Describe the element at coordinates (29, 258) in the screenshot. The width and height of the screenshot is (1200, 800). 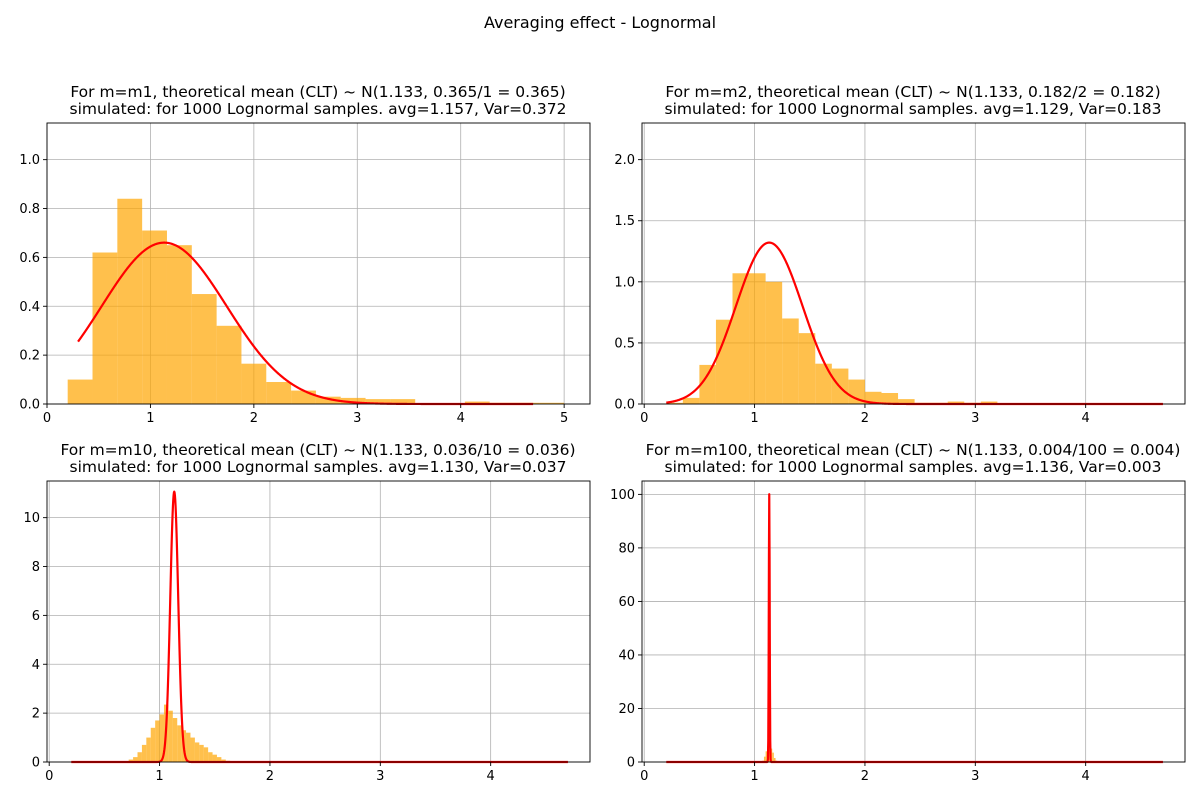
I see `subplot-1-ytick-label-3: 0.6` at that location.